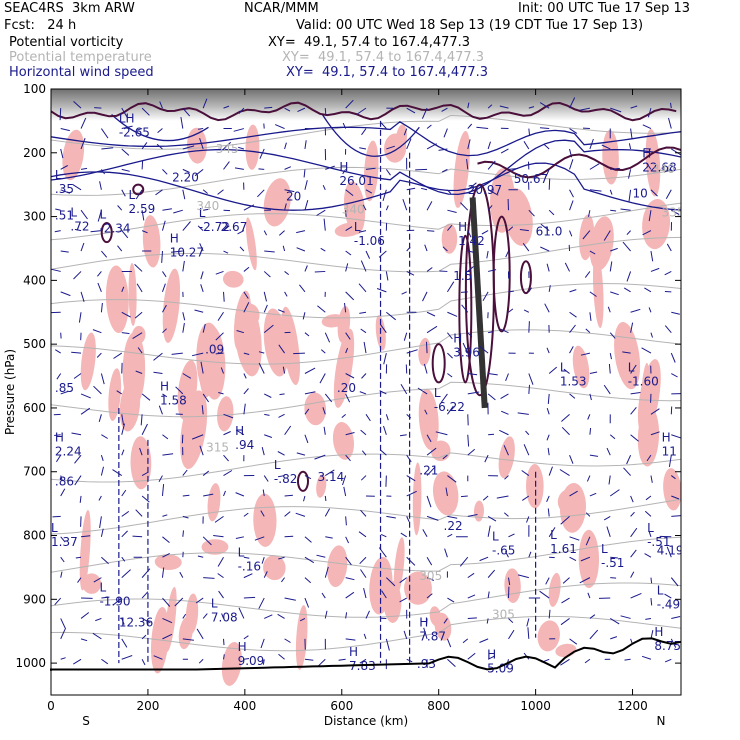  I want to click on wind-speed-contour, so click(160, 128).